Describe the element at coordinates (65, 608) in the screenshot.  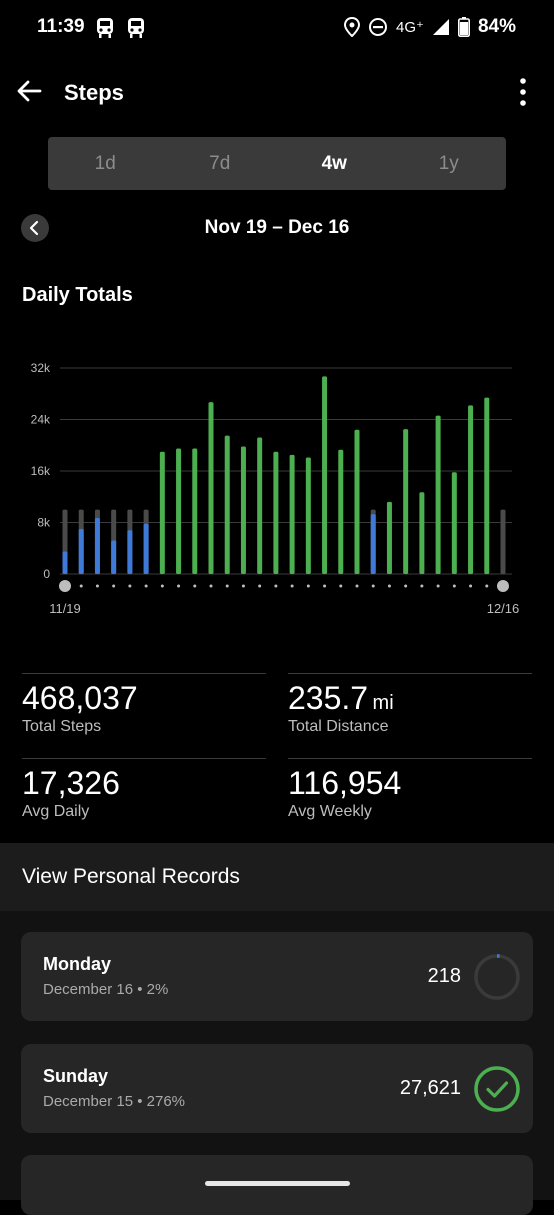
I see `x-start-label: 11/19` at that location.